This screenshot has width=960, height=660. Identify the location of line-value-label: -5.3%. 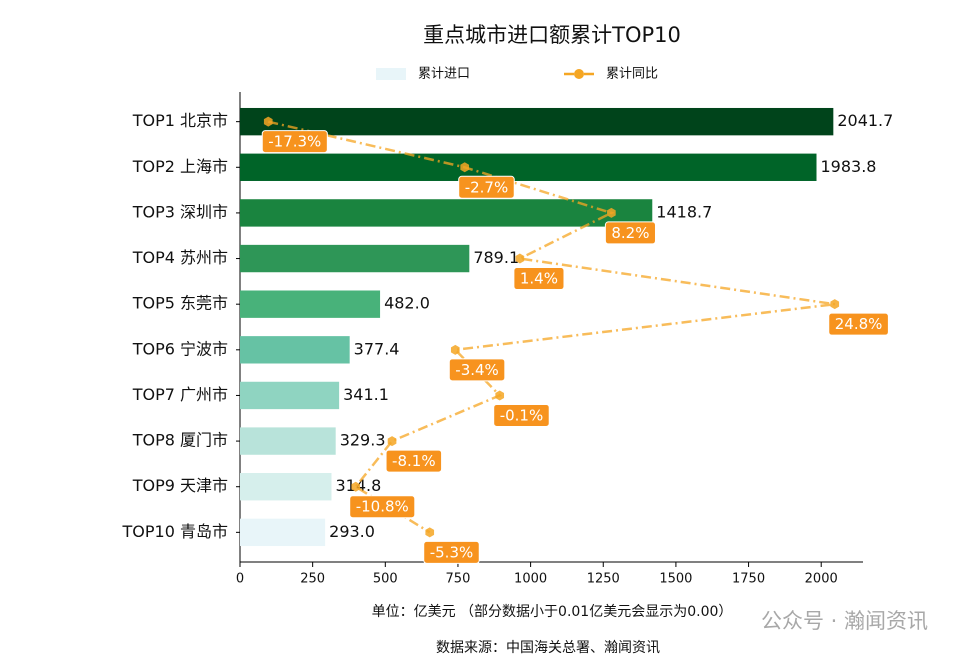
(452, 552).